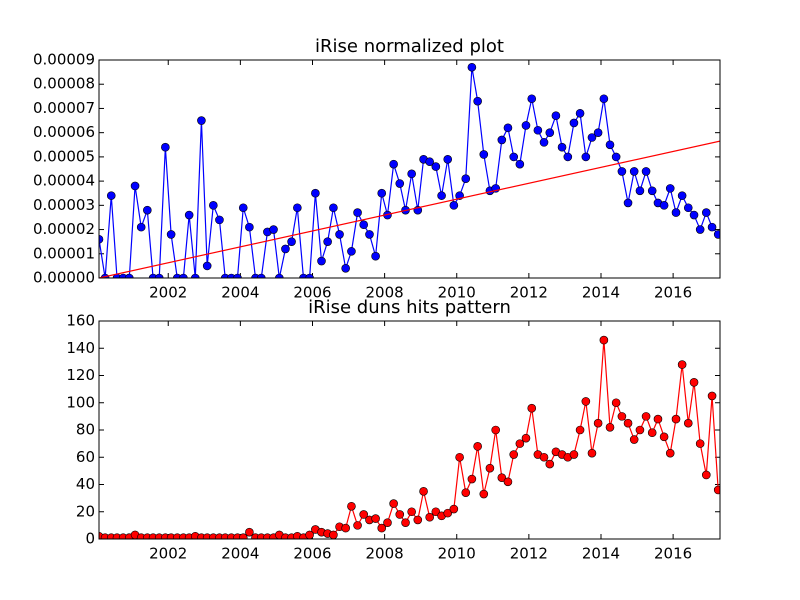 This screenshot has width=800, height=600. Describe the element at coordinates (64, 229) in the screenshot. I see `y-tick-label: 0.00002` at that location.